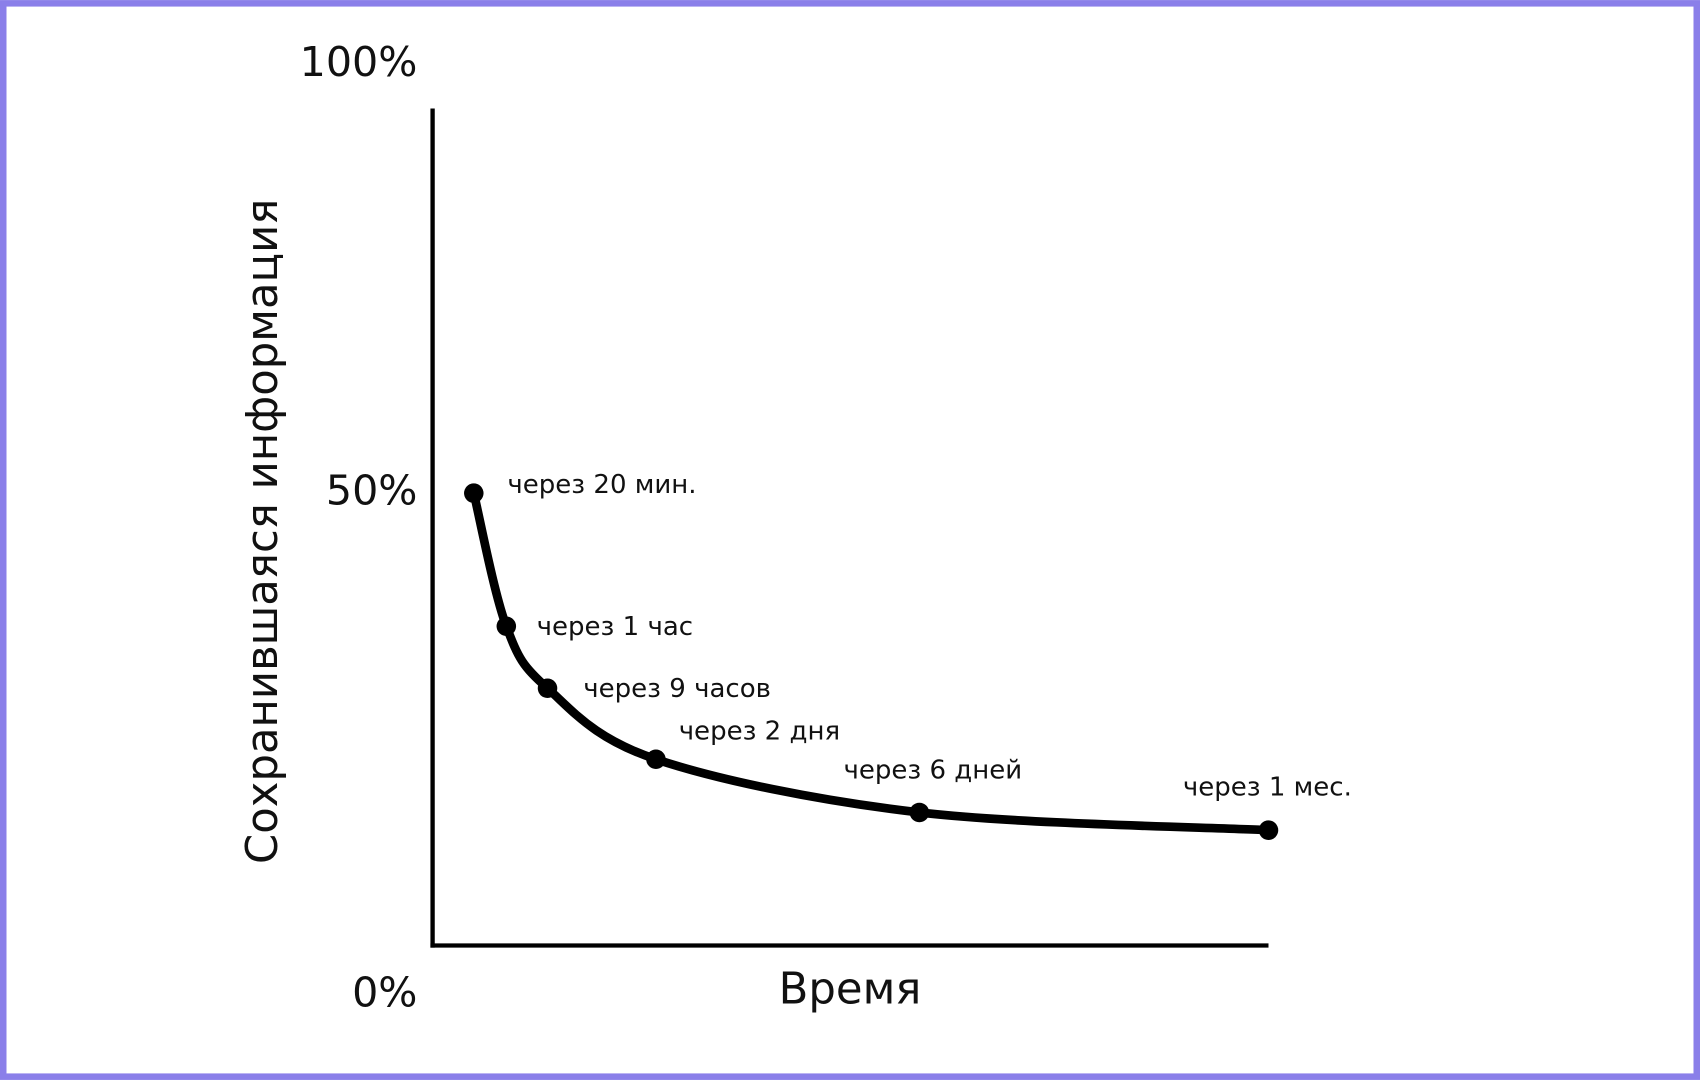 The height and width of the screenshot is (1080, 1700). Describe the element at coordinates (384, 992) in the screenshot. I see `y-tick-label: 0%` at that location.